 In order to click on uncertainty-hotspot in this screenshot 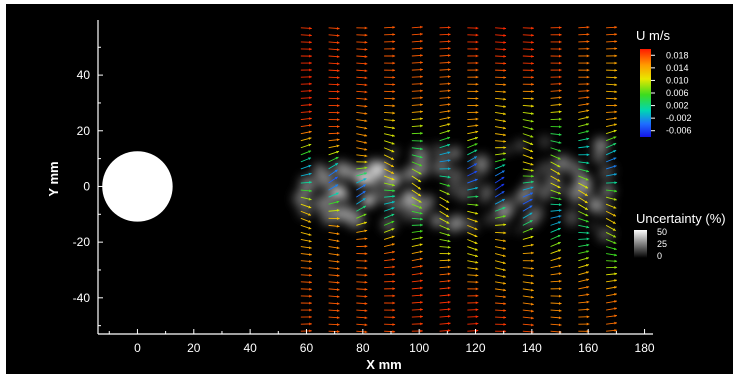, I will do `click(368, 200)`.